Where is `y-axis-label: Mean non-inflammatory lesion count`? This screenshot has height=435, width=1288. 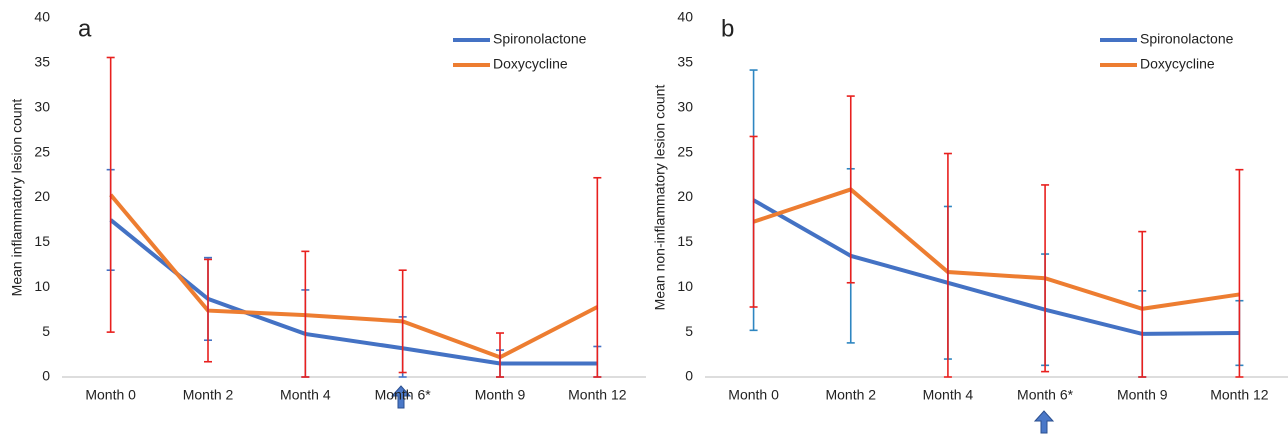 y-axis-label: Mean non-inflammatory lesion count is located at coordinates (660, 198).